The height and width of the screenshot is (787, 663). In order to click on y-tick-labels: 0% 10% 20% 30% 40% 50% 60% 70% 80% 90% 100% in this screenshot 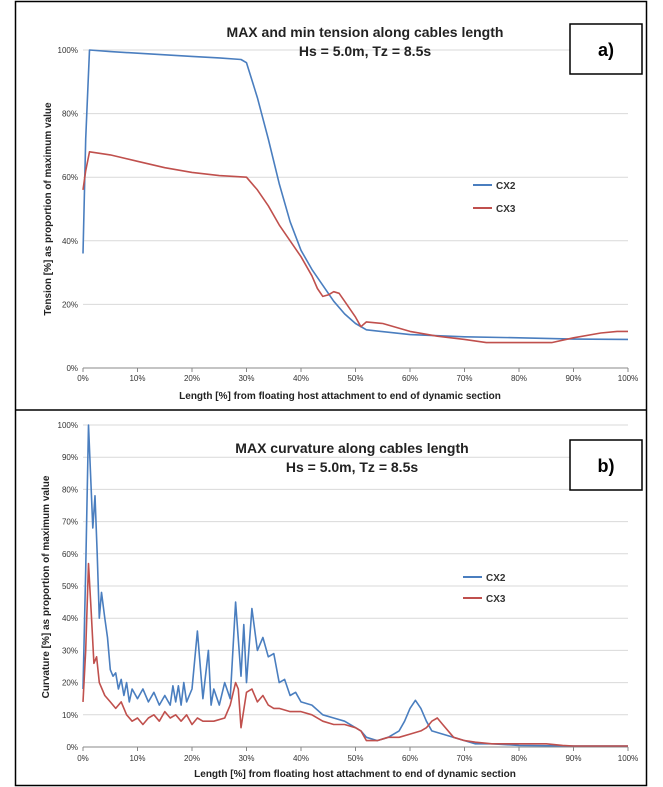, I will do `click(68, 586)`.